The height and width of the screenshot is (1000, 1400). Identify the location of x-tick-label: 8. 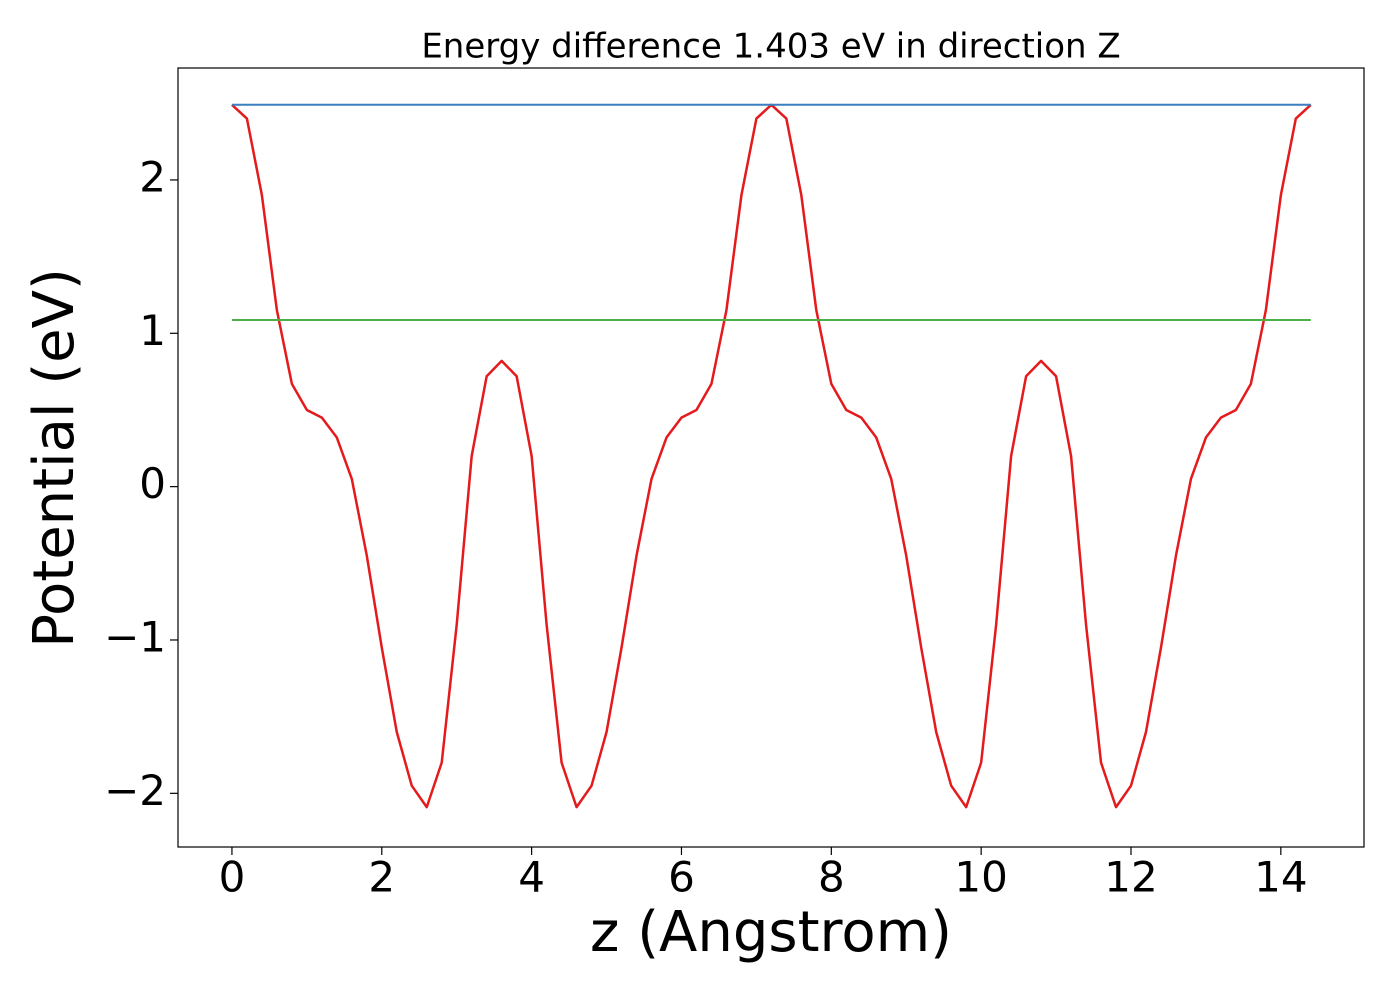
(831, 877).